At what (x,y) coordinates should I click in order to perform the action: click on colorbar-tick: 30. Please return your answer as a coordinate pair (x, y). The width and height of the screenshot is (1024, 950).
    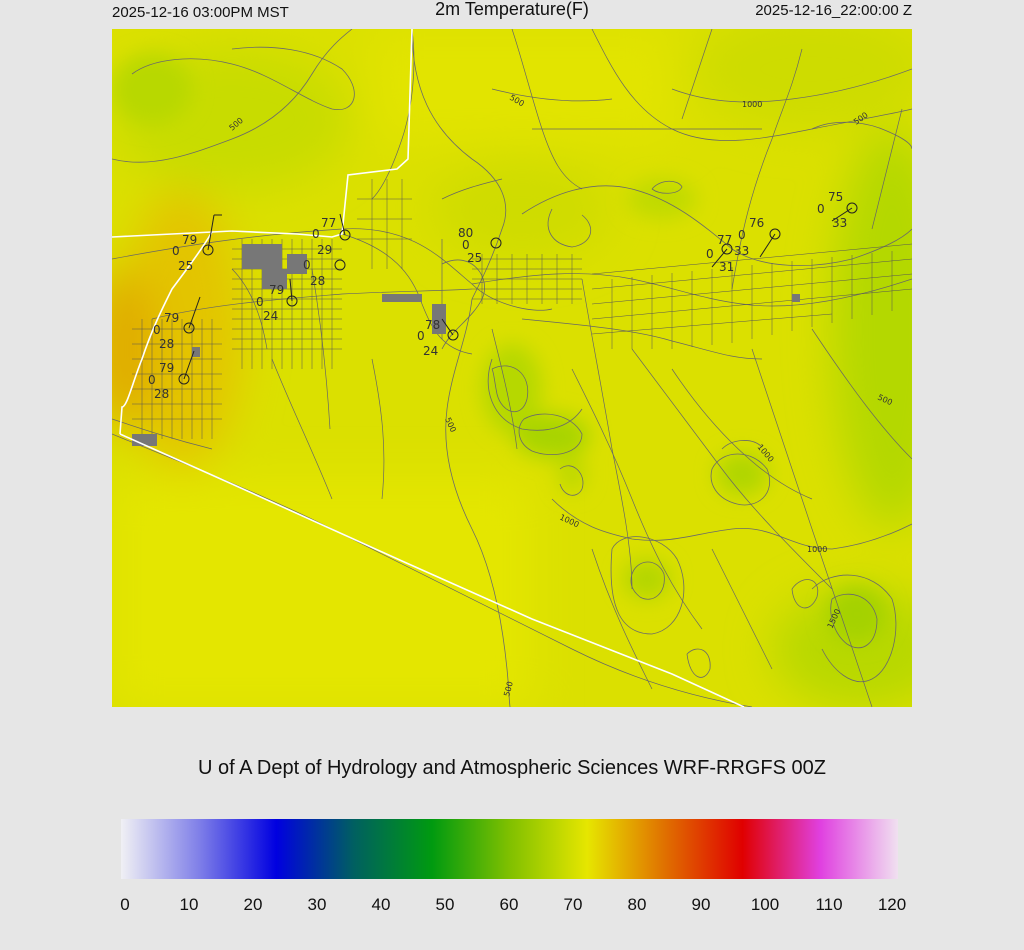
    Looking at the image, I should click on (317, 904).